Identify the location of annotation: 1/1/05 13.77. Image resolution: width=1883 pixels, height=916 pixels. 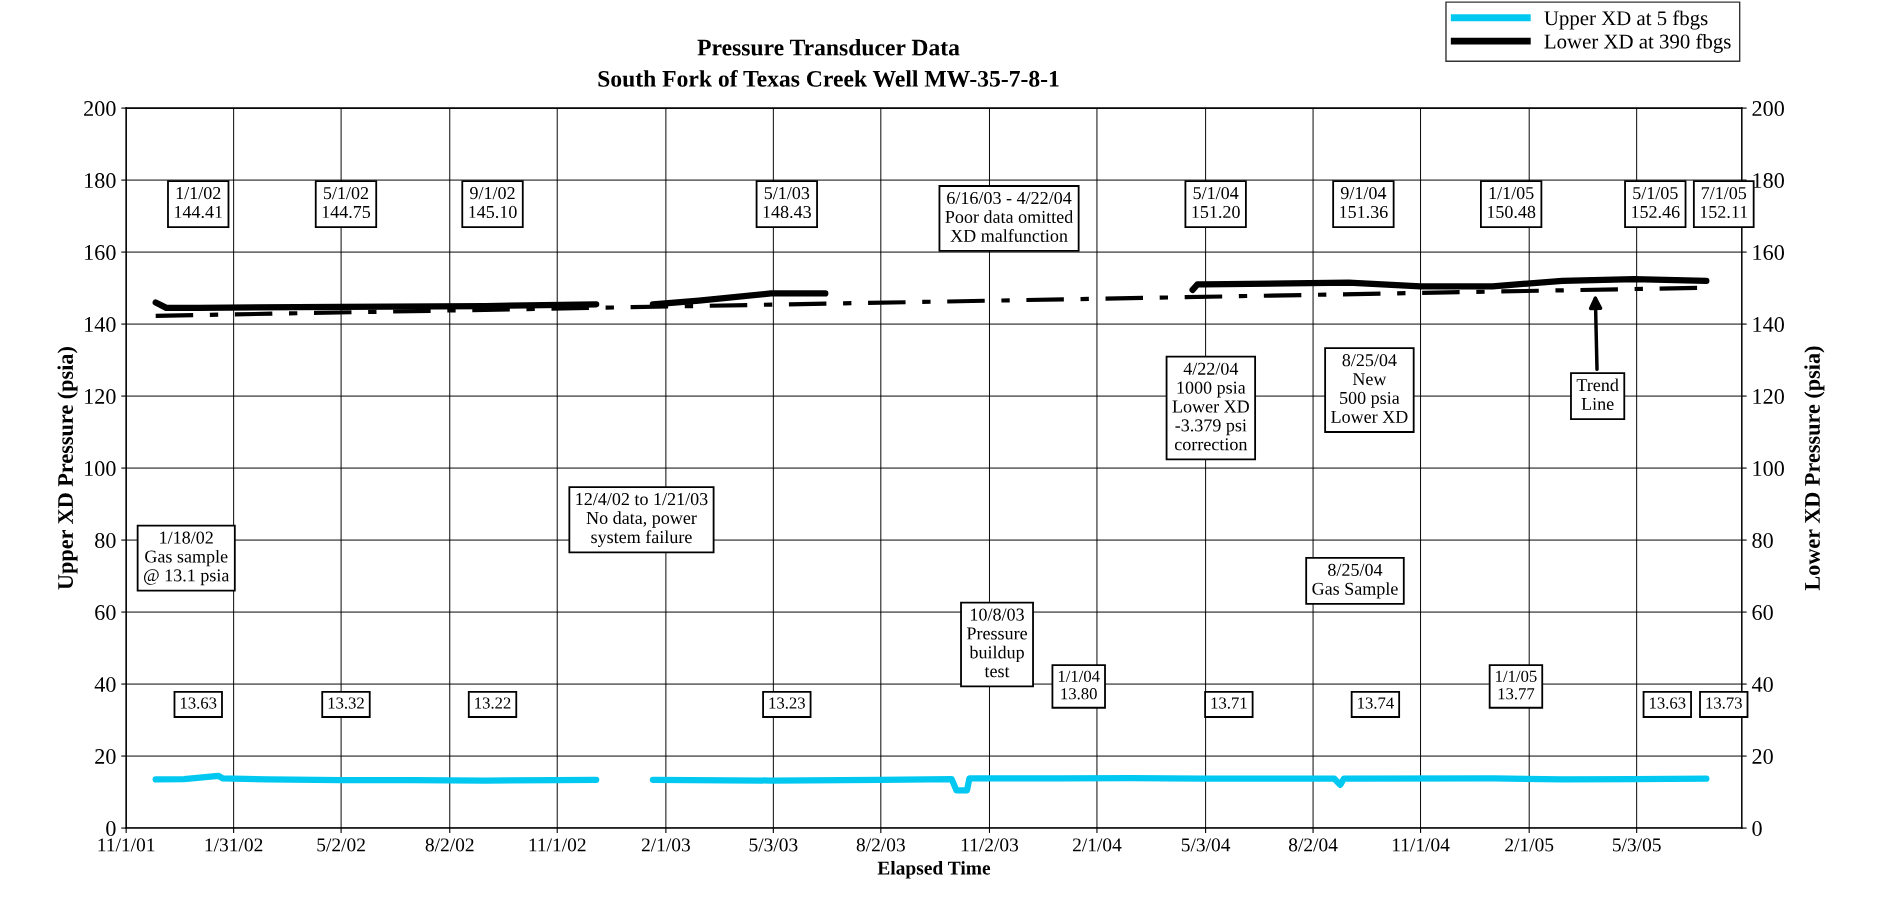
(1516, 685).